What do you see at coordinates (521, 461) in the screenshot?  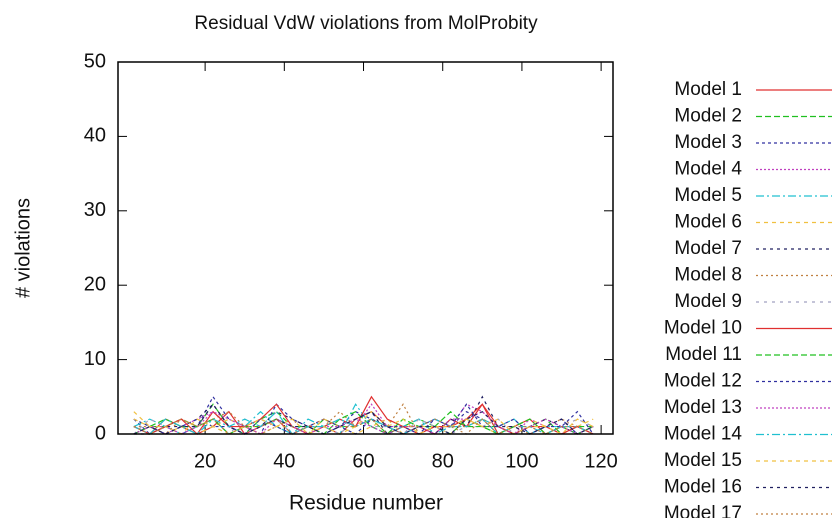 I see `x-tick-label: 100` at bounding box center [521, 461].